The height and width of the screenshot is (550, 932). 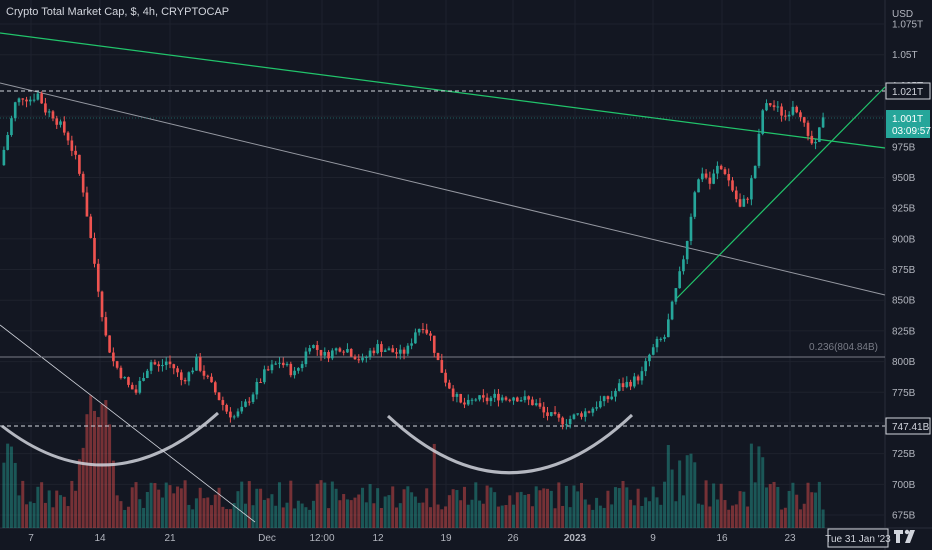 I want to click on lower-level-label-bg, so click(x=908, y=426).